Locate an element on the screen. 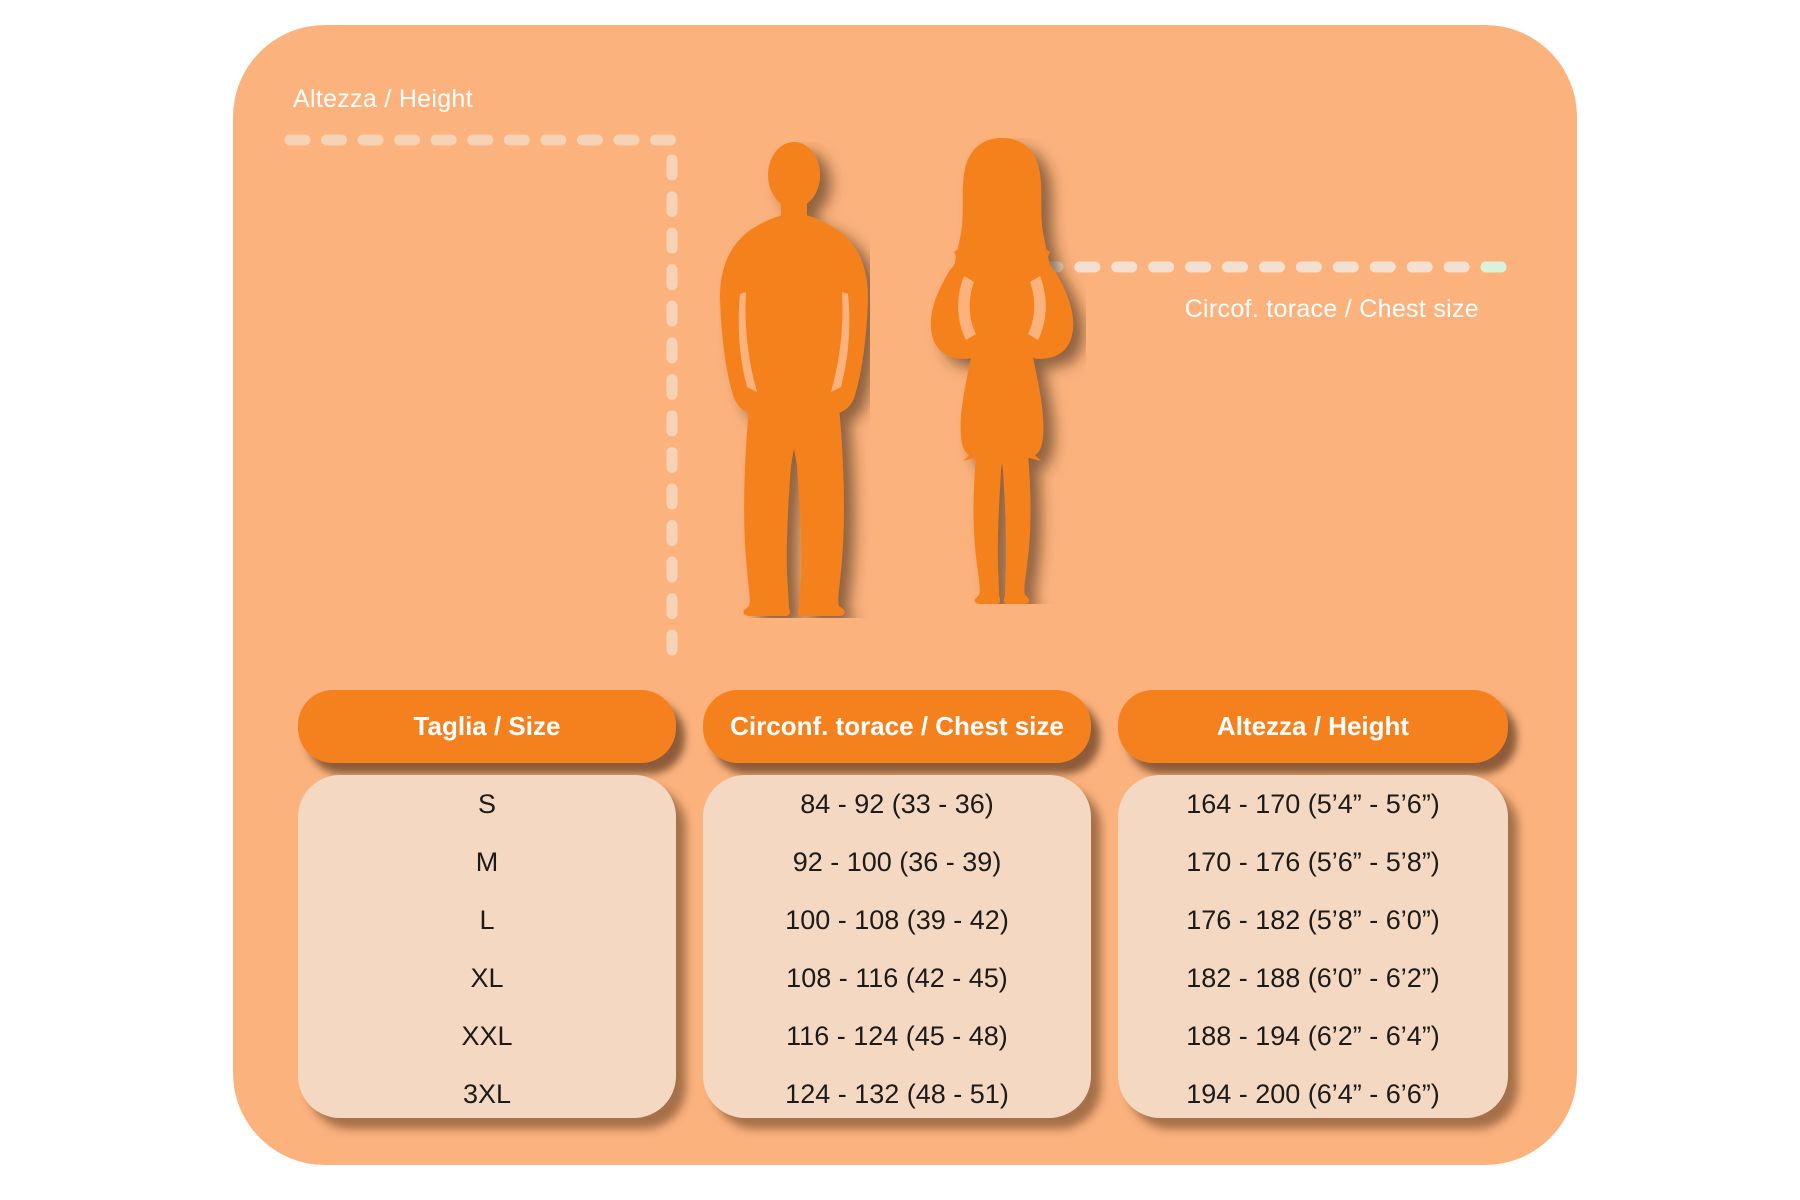 The height and width of the screenshot is (1200, 1800). column-header-size-label: Taglia / Size is located at coordinates (487, 726).